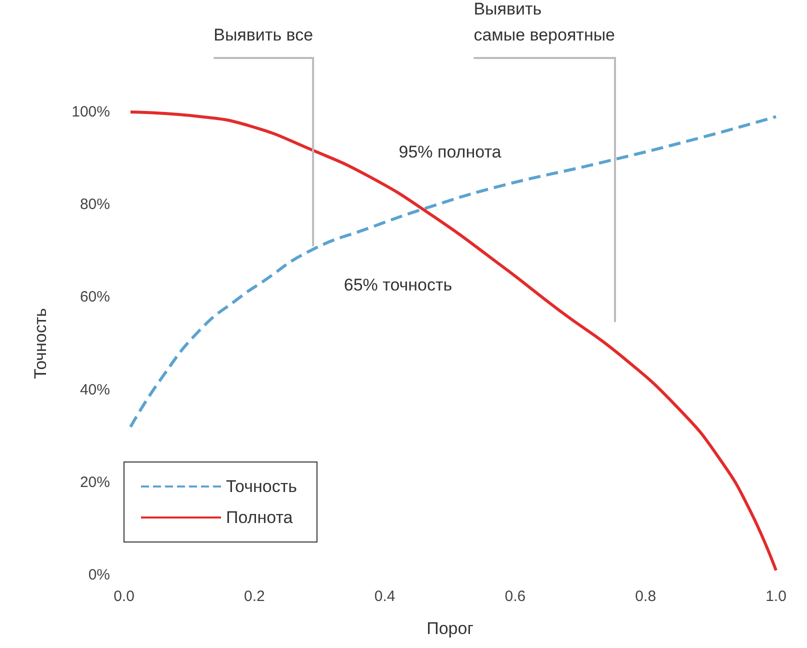  What do you see at coordinates (450, 628) in the screenshot?
I see `x-axis-title: Порог` at bounding box center [450, 628].